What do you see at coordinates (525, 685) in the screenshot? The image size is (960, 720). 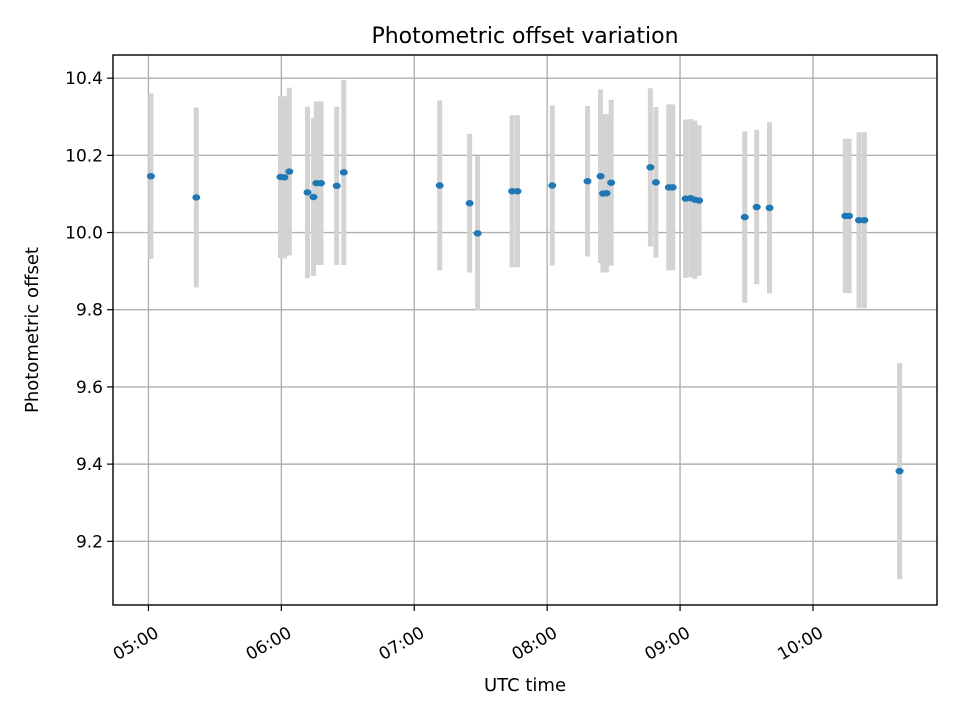 I see `x-axis-label: UTC time` at bounding box center [525, 685].